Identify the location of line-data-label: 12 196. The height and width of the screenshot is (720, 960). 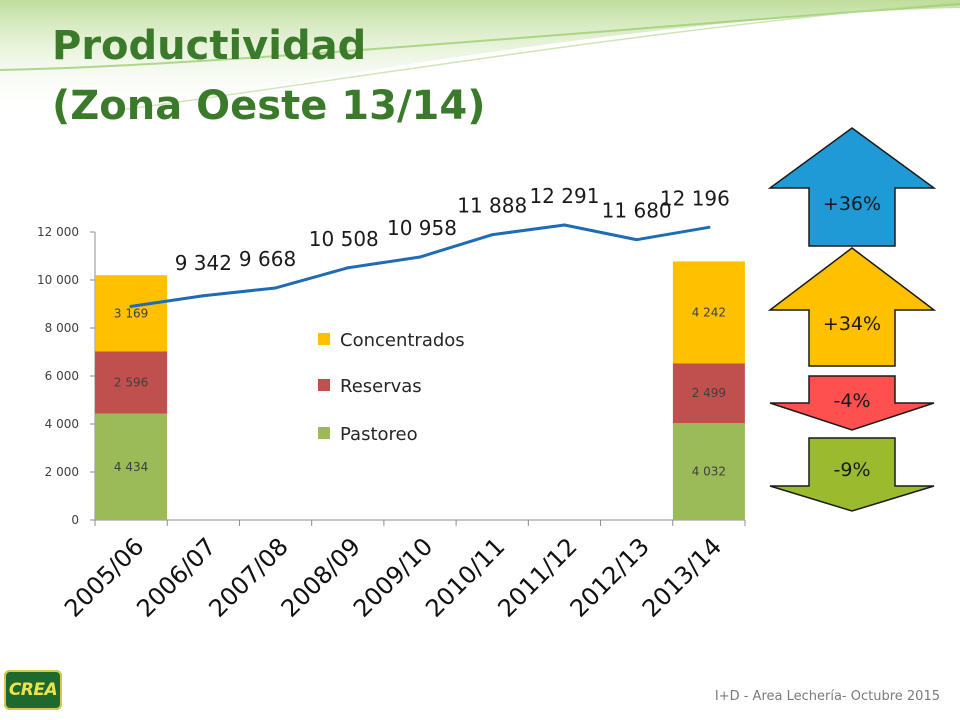
(695, 198).